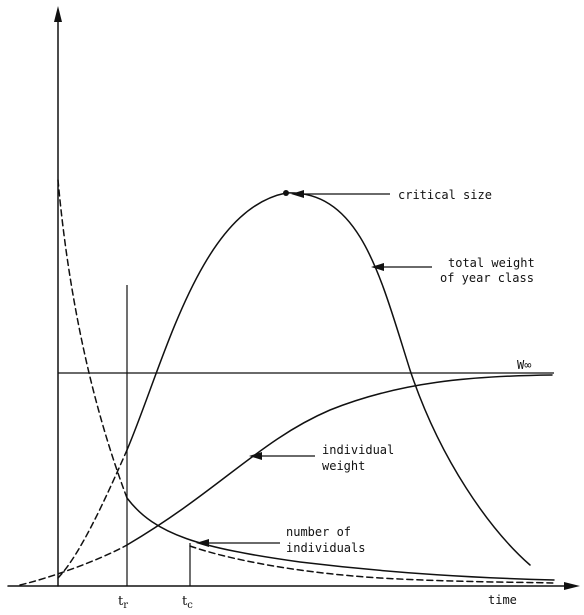  What do you see at coordinates (318, 532) in the screenshot?
I see `number-of-individuals-label-line1: number of` at bounding box center [318, 532].